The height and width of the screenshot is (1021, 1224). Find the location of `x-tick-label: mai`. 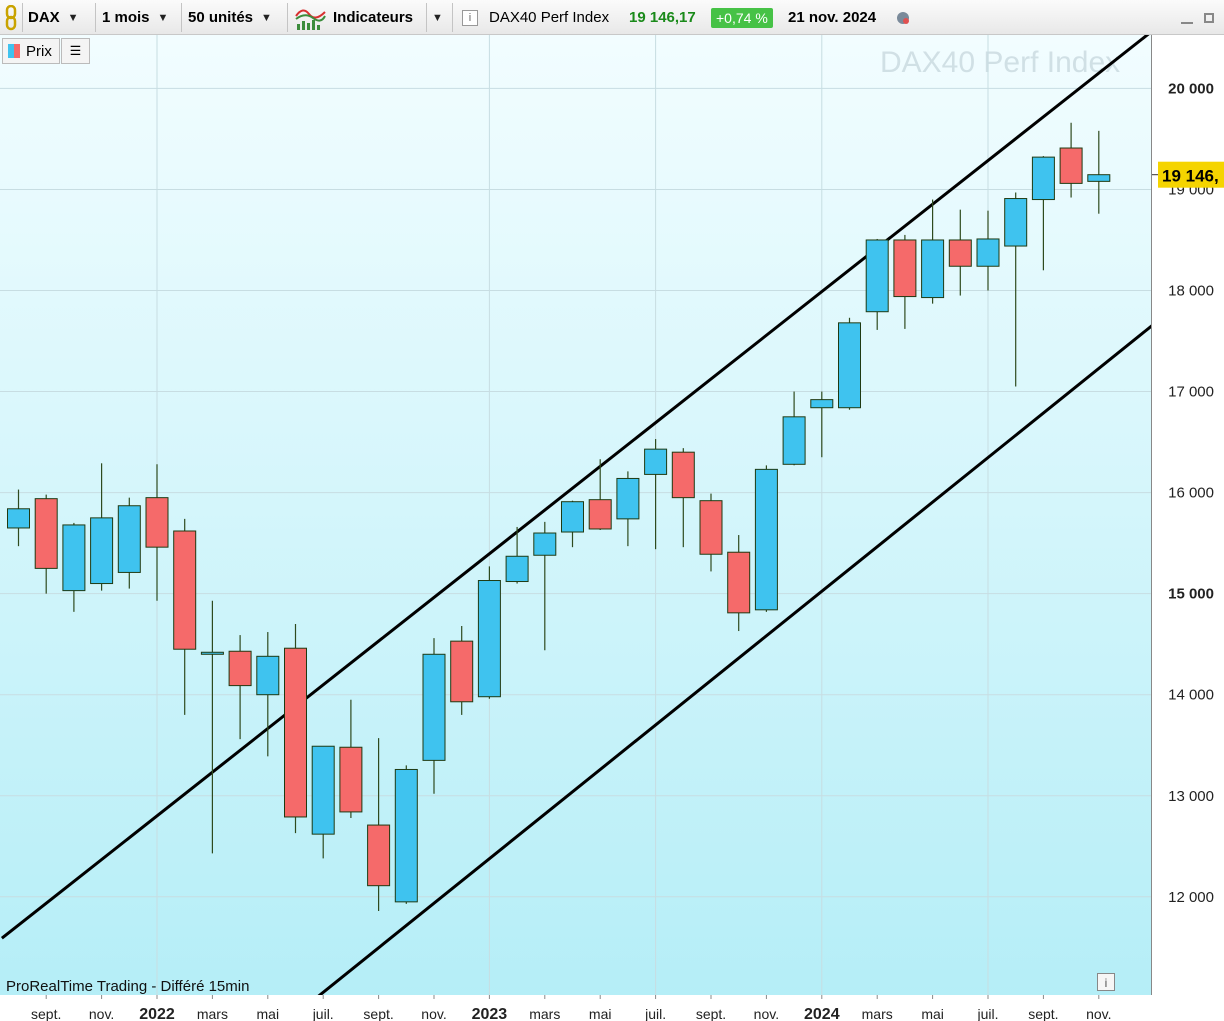

x-tick-label: mai is located at coordinates (268, 1013).